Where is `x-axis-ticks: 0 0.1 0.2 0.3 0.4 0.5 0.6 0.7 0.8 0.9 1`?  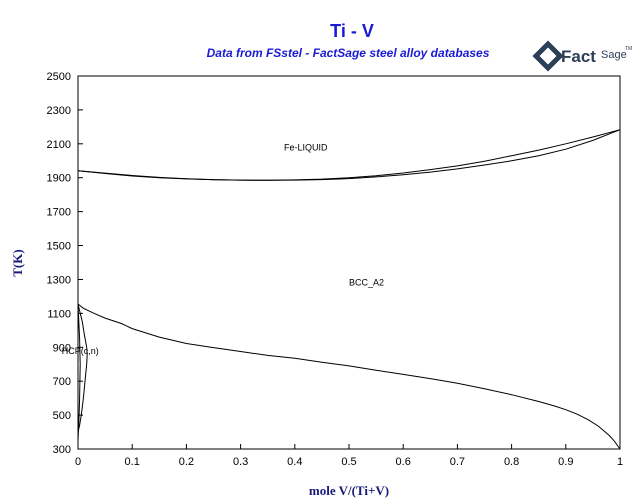 x-axis-ticks: 0 0.1 0.2 0.3 0.4 0.5 0.6 0.7 0.8 0.9 1 is located at coordinates (349, 456).